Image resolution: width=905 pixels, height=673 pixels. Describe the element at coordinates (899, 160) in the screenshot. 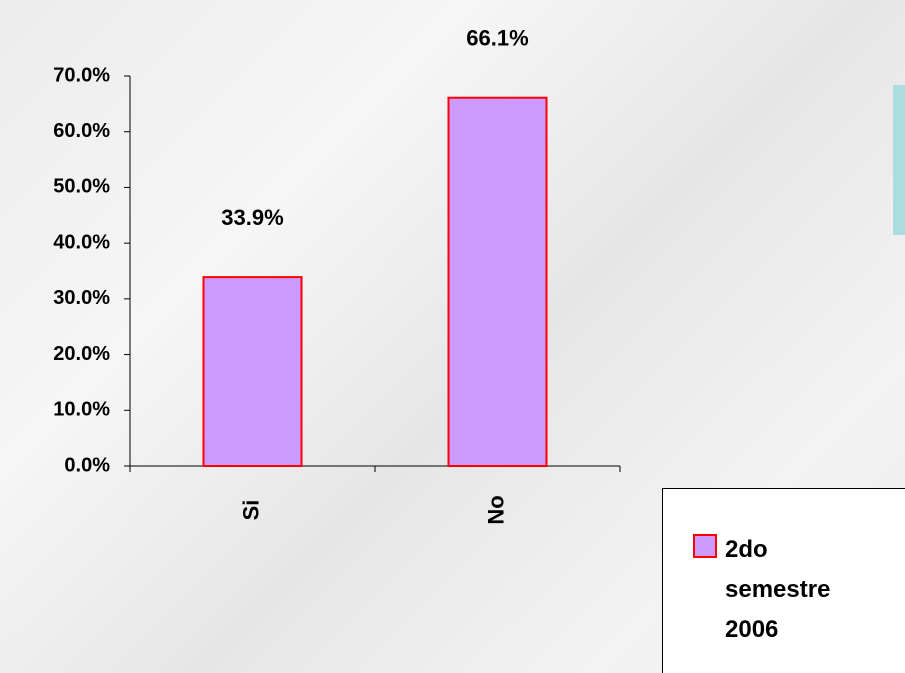

I see `decoration` at that location.